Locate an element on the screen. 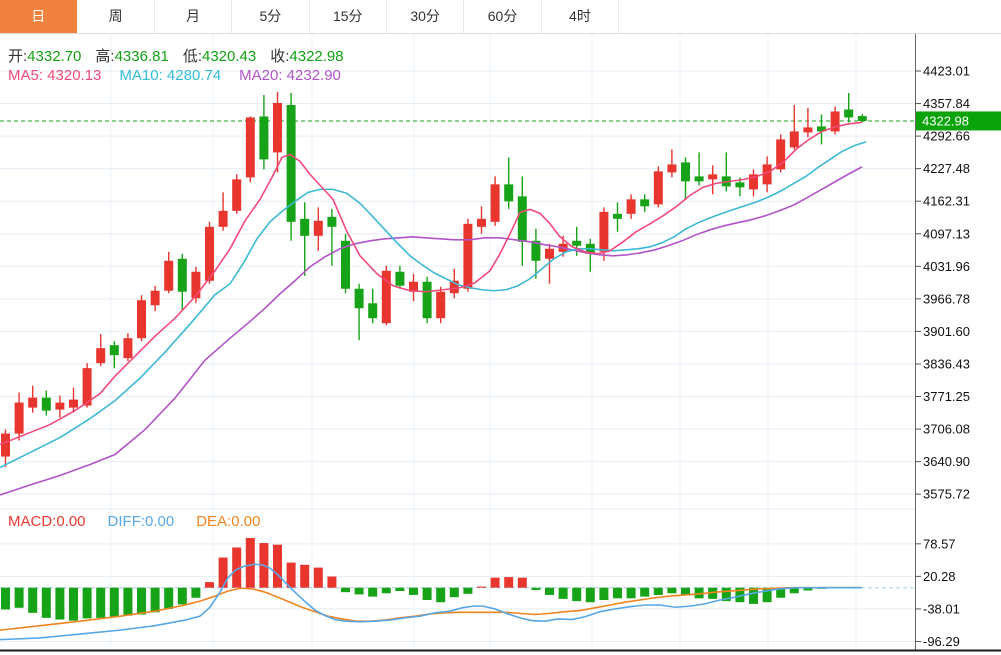 This screenshot has height=655, width=1001. ma-readout: MA5: 4320.13 MA10: 4280.74 MA20: 4232.90 is located at coordinates (174, 75).